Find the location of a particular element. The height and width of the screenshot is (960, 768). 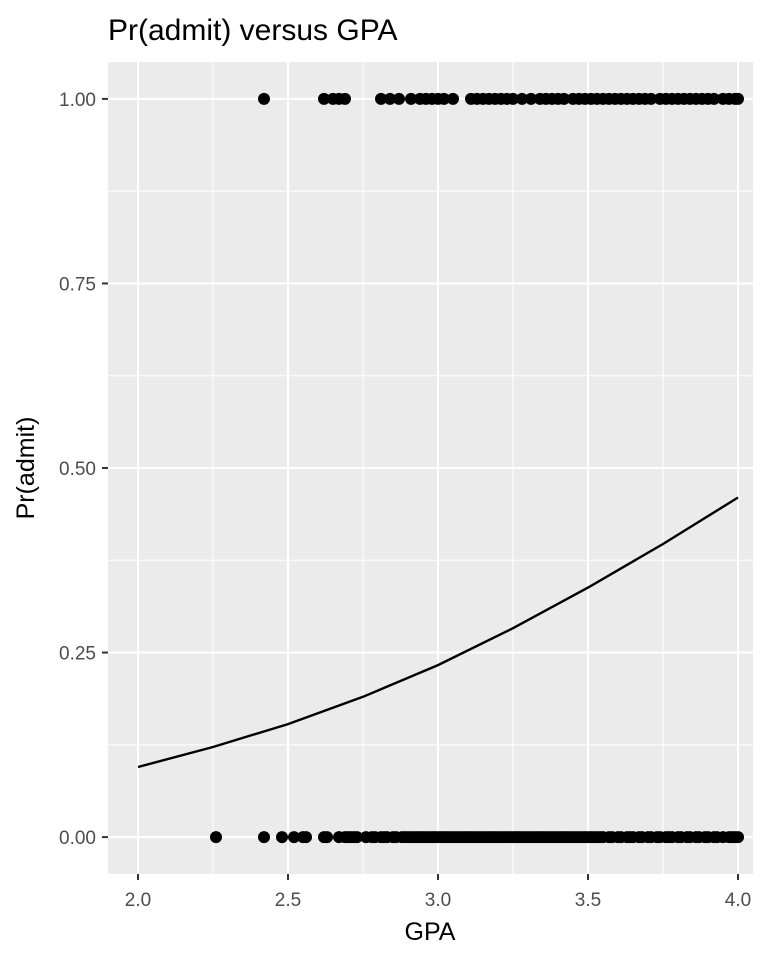

y-axis: 0.00 0.25 0.50 0.75 1.00 is located at coordinates (83, 469).